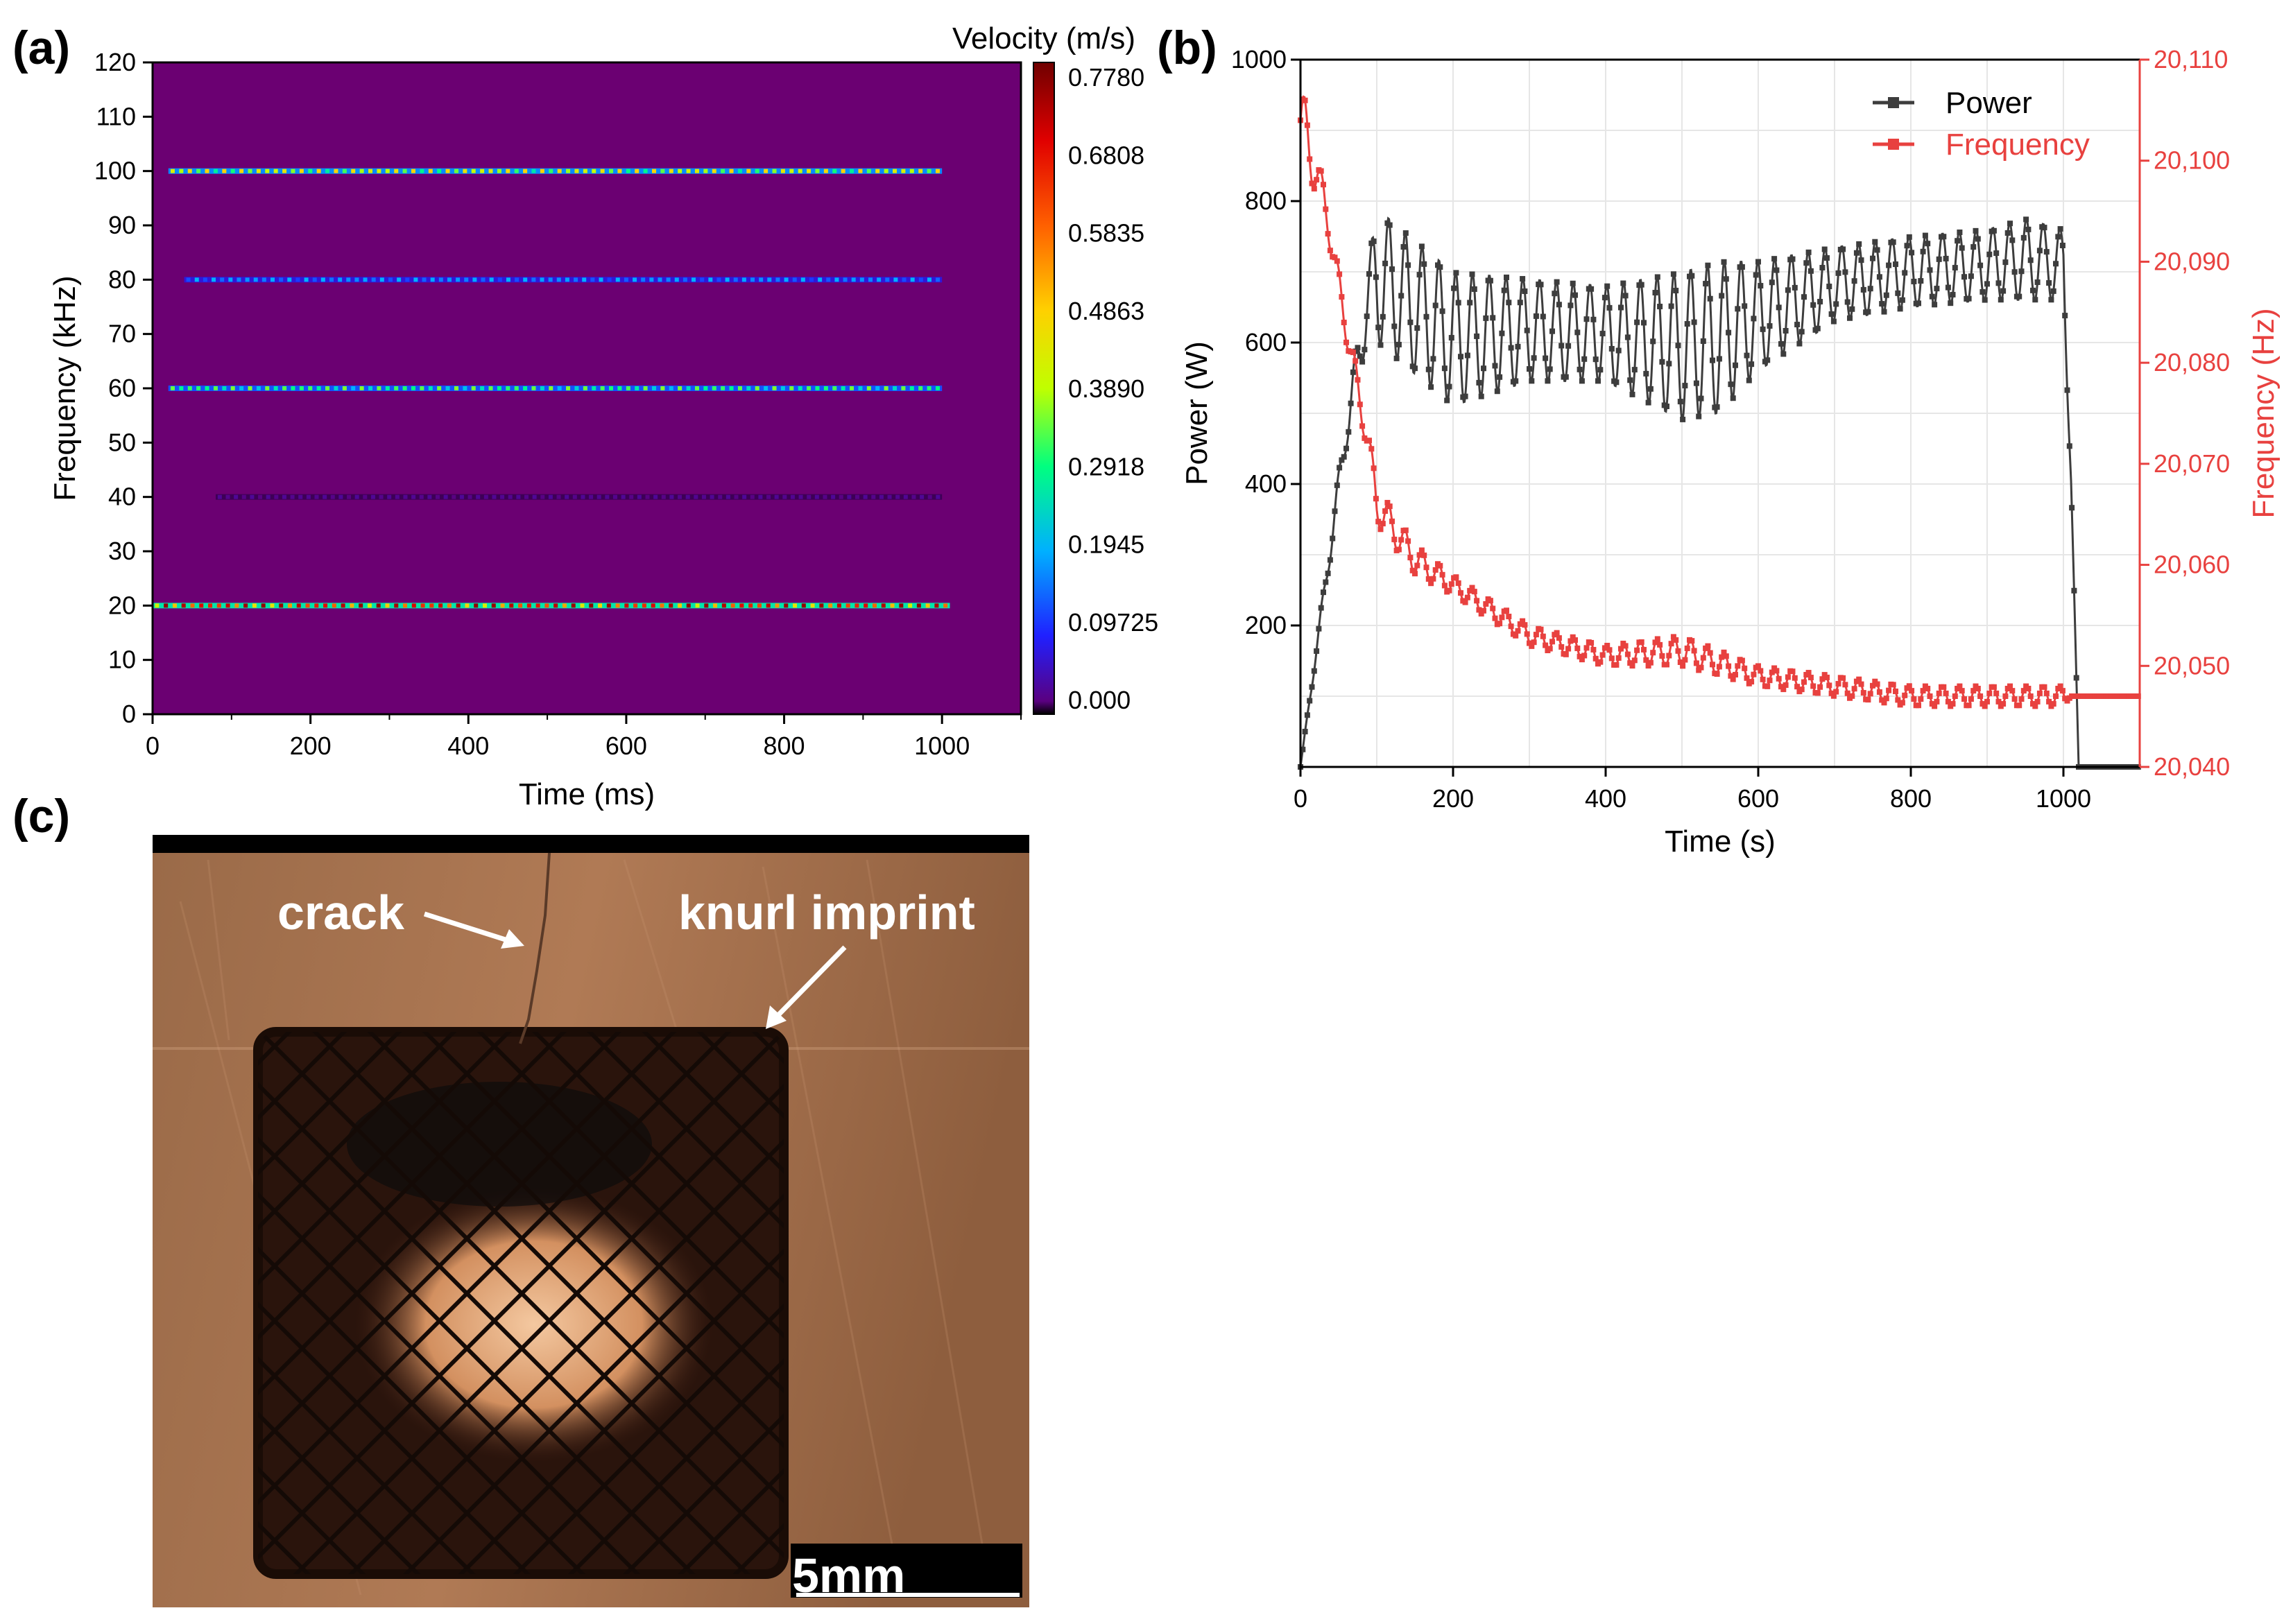 The height and width of the screenshot is (1624, 2293). I want to click on colorbar-tick-label: 0.4863, so click(1106, 311).